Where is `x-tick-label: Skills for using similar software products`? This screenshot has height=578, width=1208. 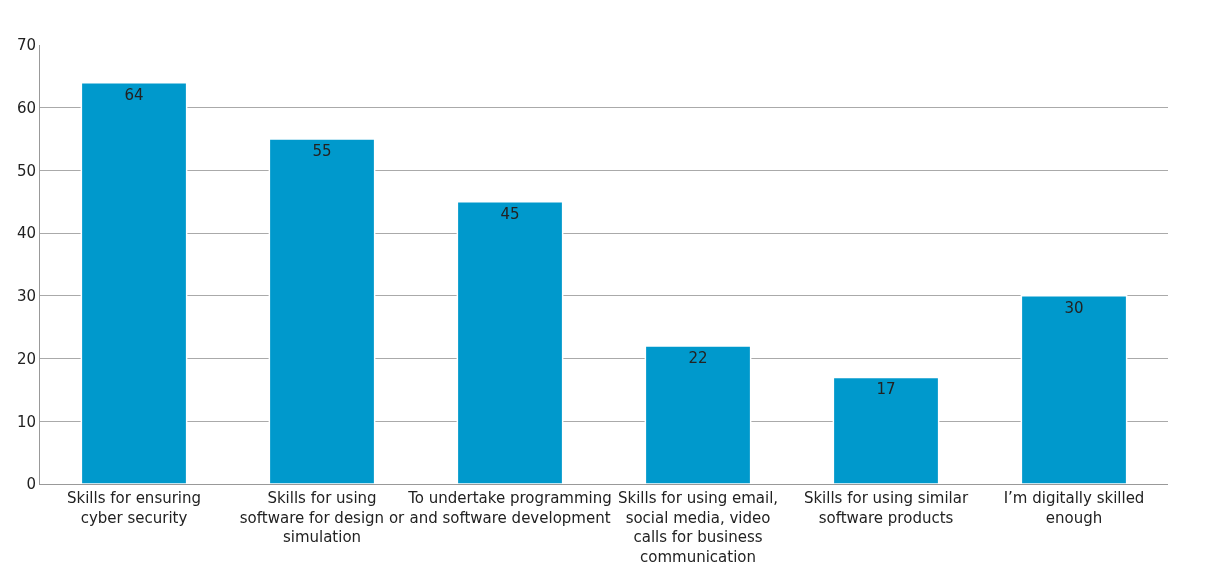 x-tick-label: Skills for using similar software products is located at coordinates (886, 508).